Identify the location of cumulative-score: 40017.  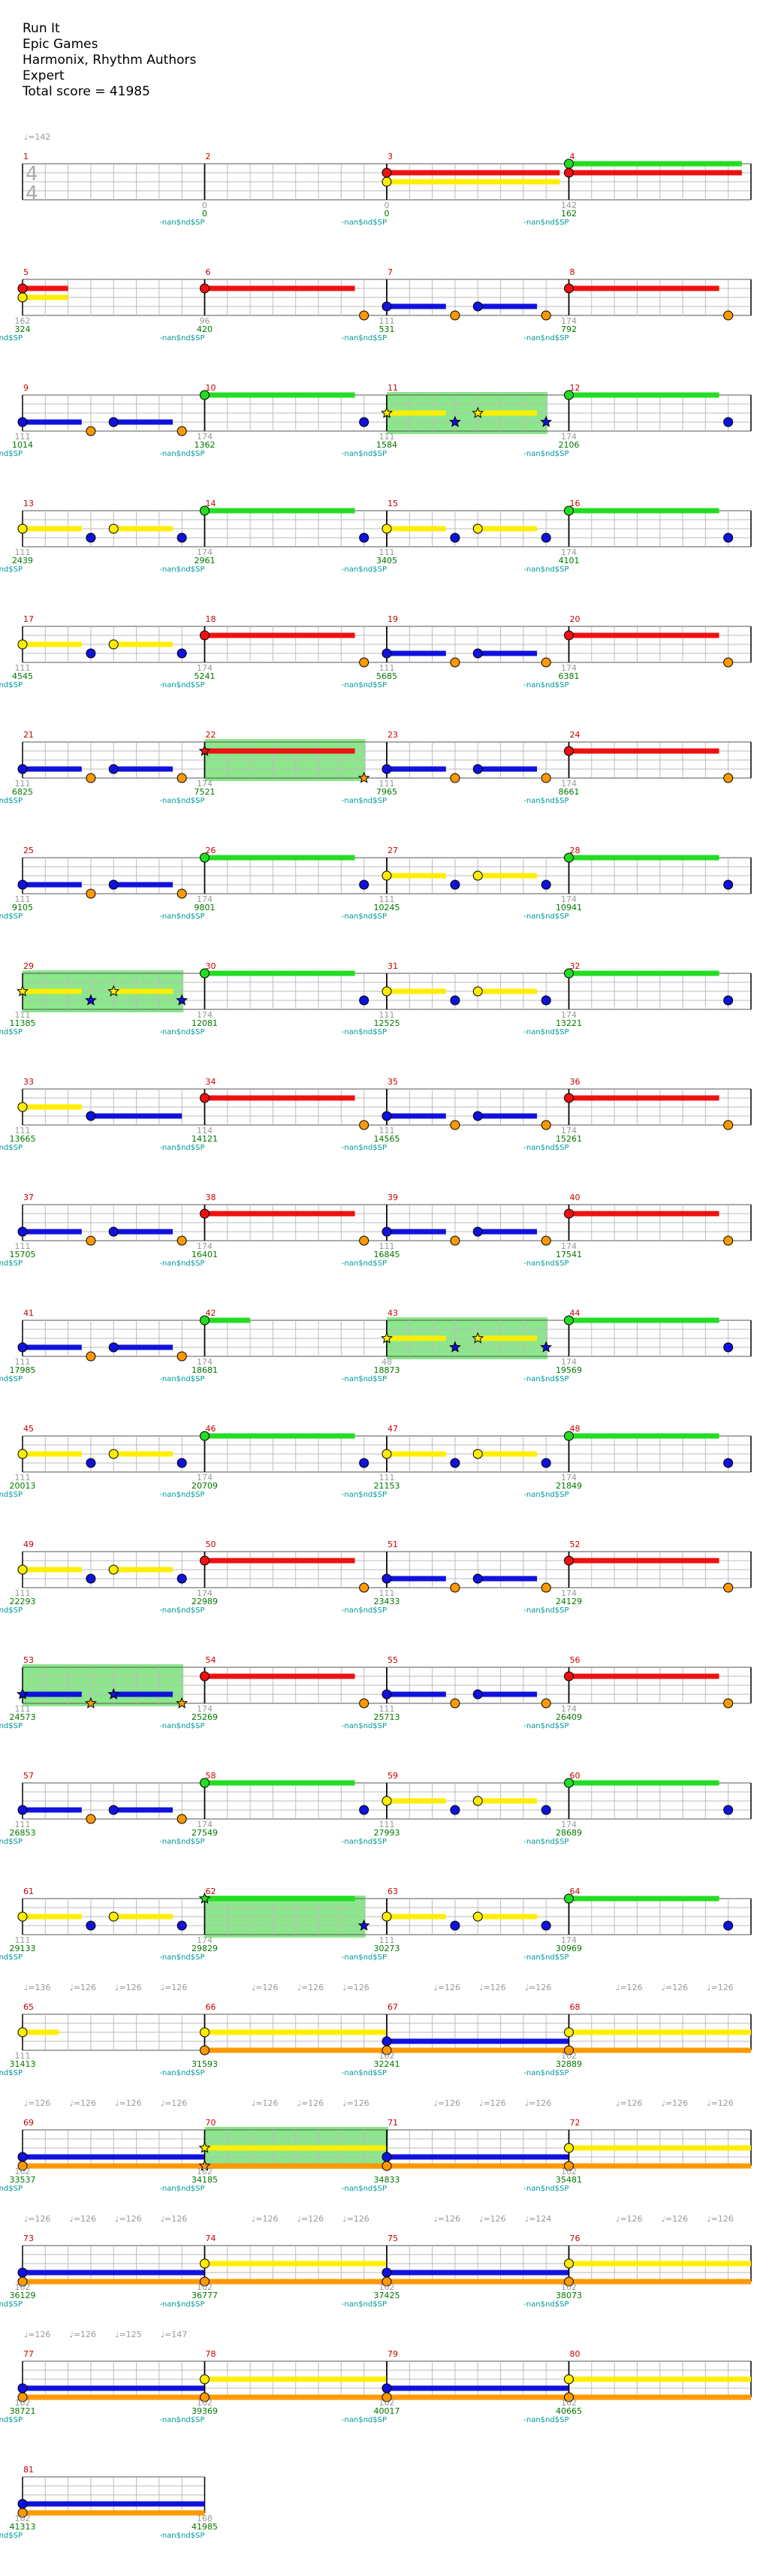
(387, 2411).